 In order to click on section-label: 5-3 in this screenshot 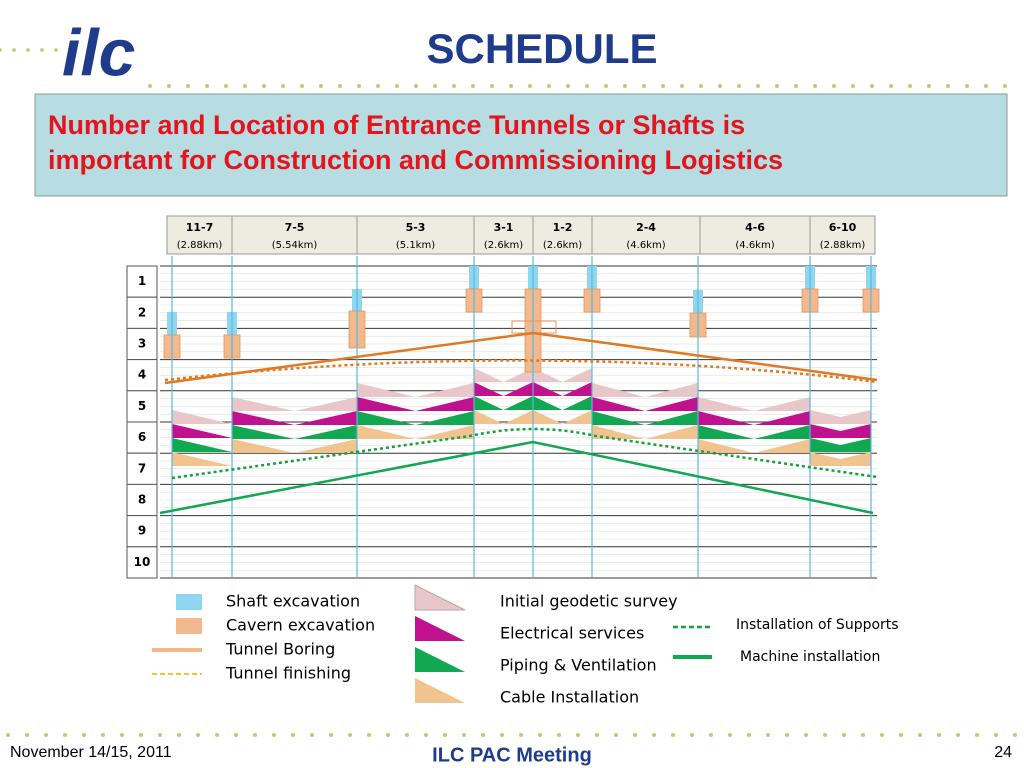, I will do `click(416, 227)`.